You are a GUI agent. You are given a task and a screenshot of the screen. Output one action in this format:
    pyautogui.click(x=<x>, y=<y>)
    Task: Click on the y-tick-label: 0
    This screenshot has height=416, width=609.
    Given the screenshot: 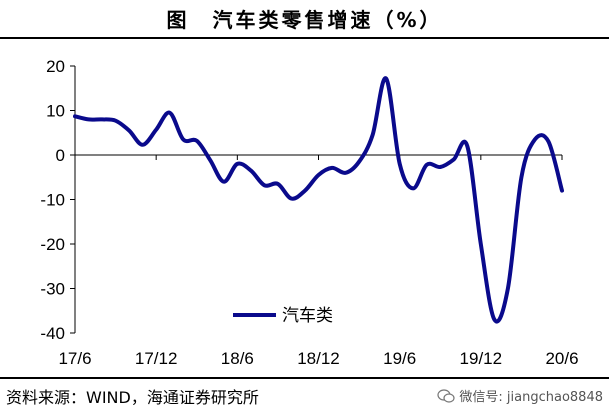 What is the action you would take?
    pyautogui.click(x=60, y=155)
    